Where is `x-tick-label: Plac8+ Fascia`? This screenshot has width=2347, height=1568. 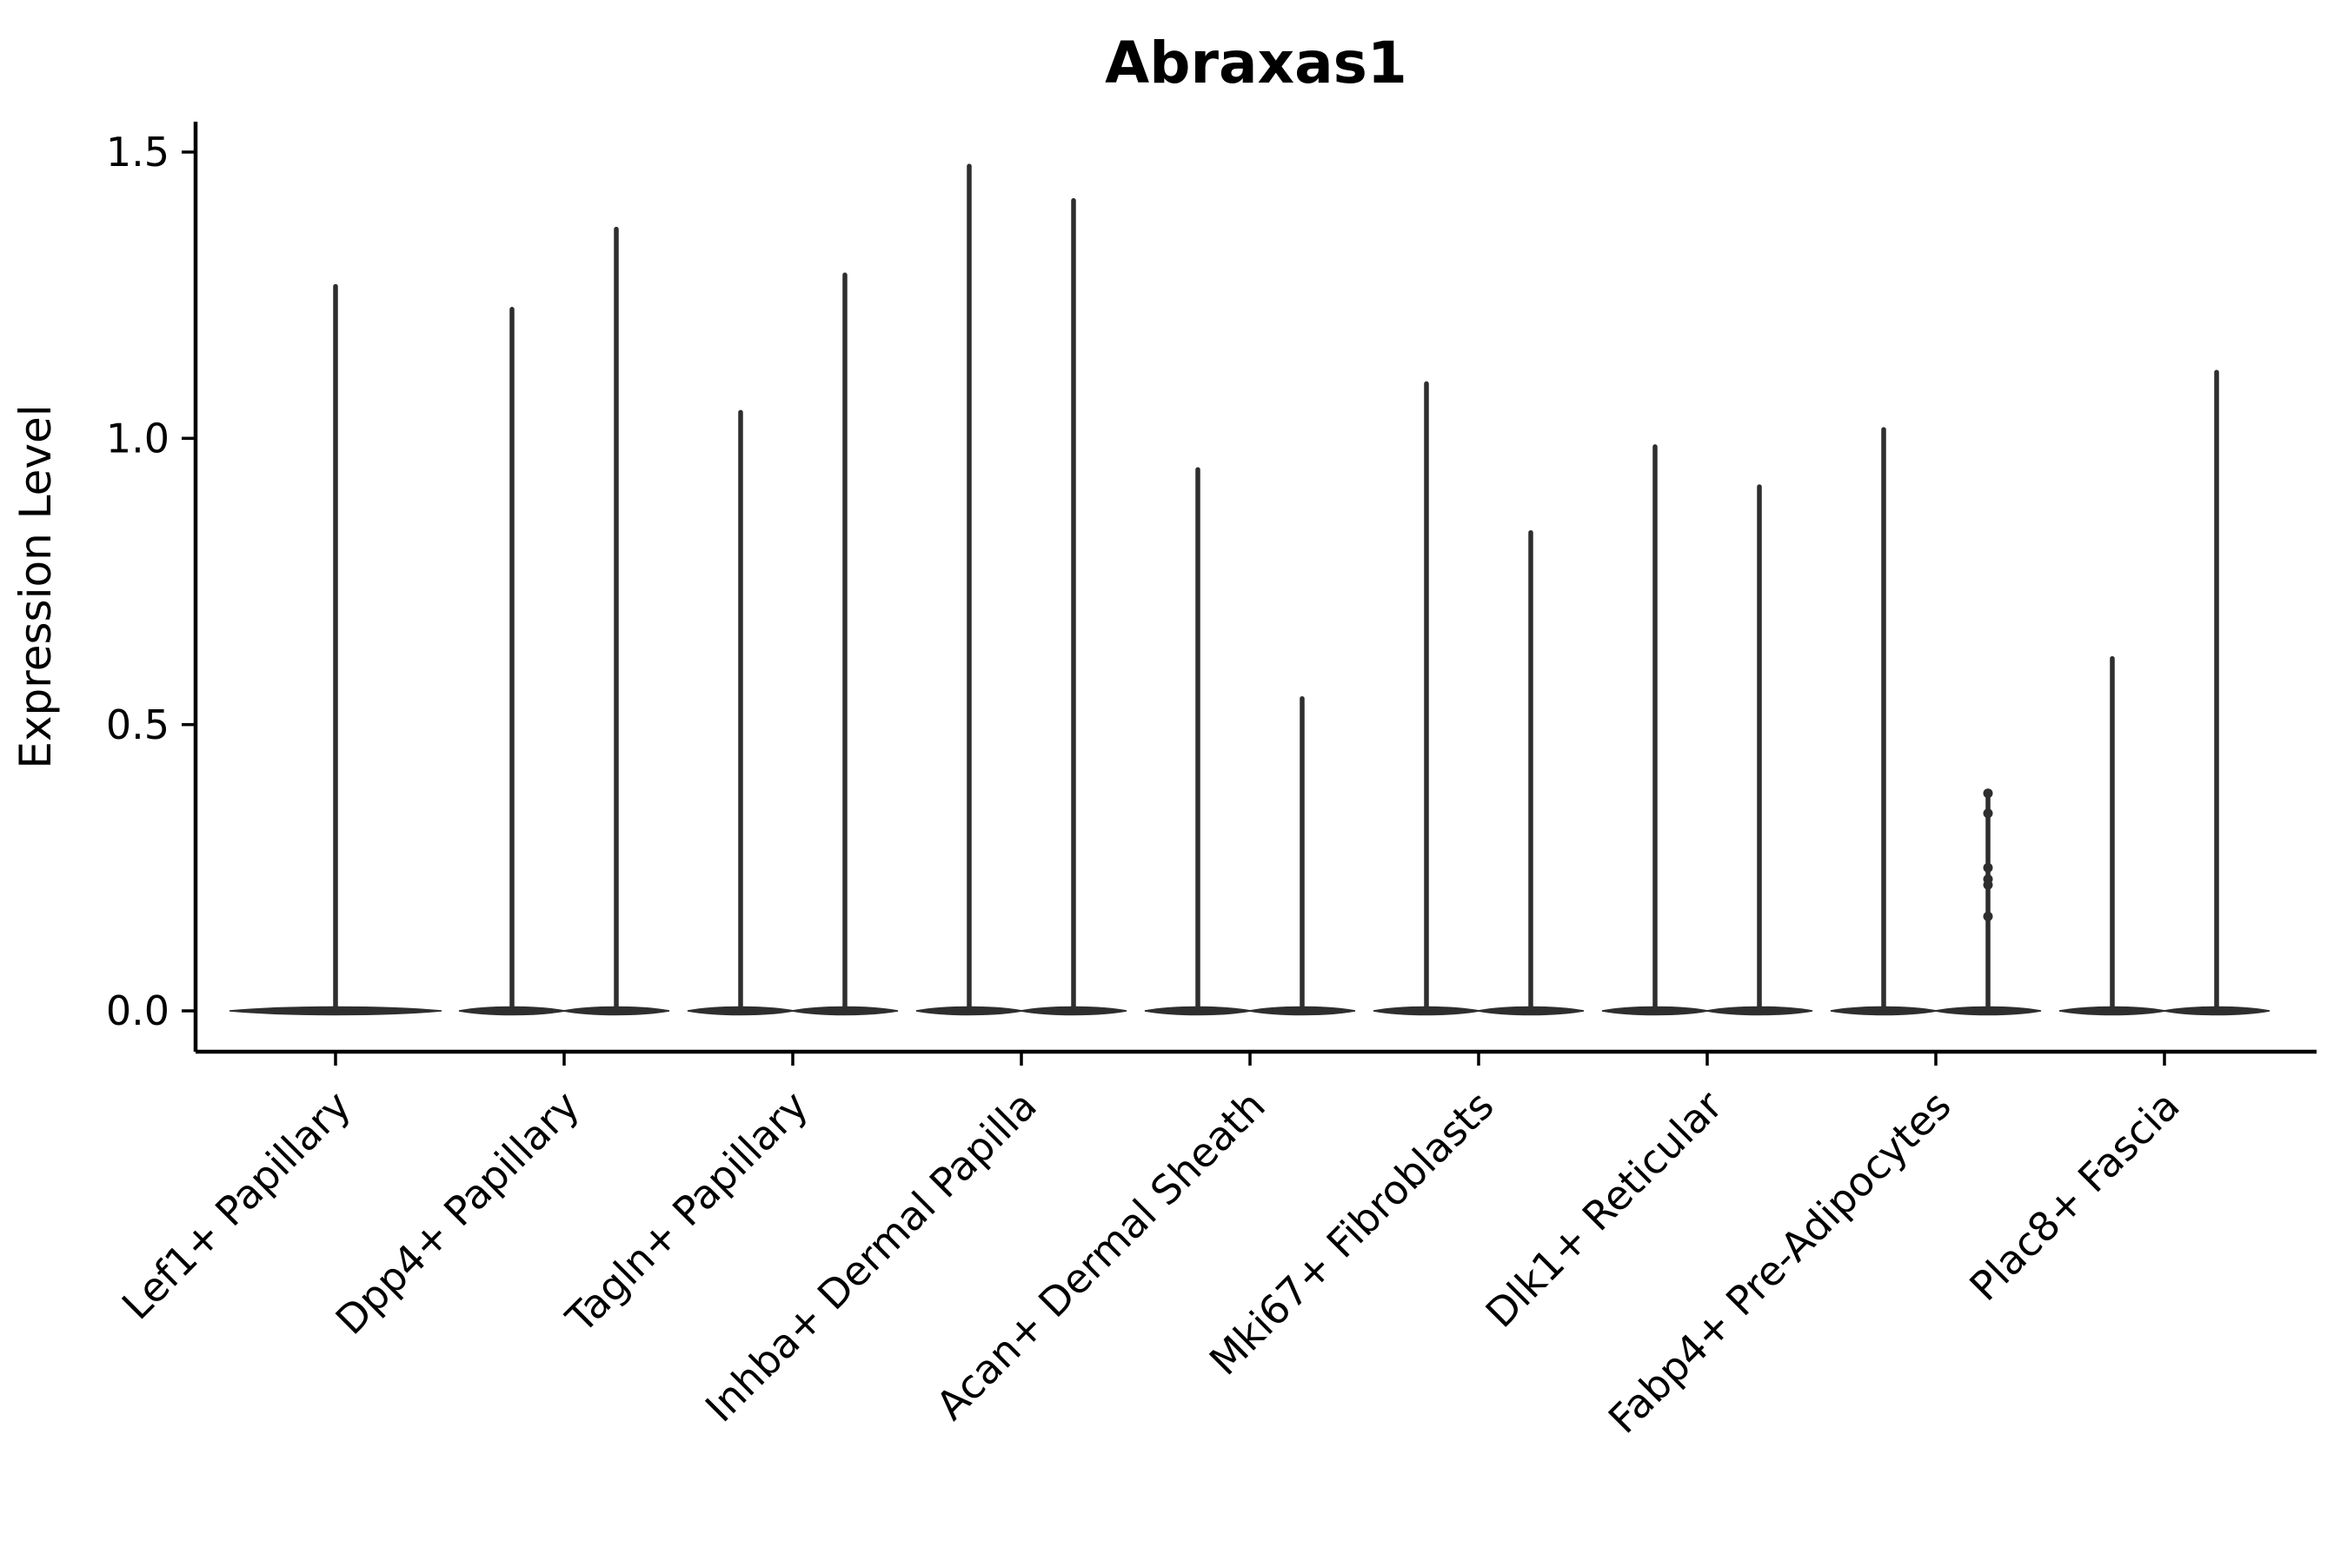
x-tick-label: Plac8+ Fascia is located at coordinates (2074, 1196).